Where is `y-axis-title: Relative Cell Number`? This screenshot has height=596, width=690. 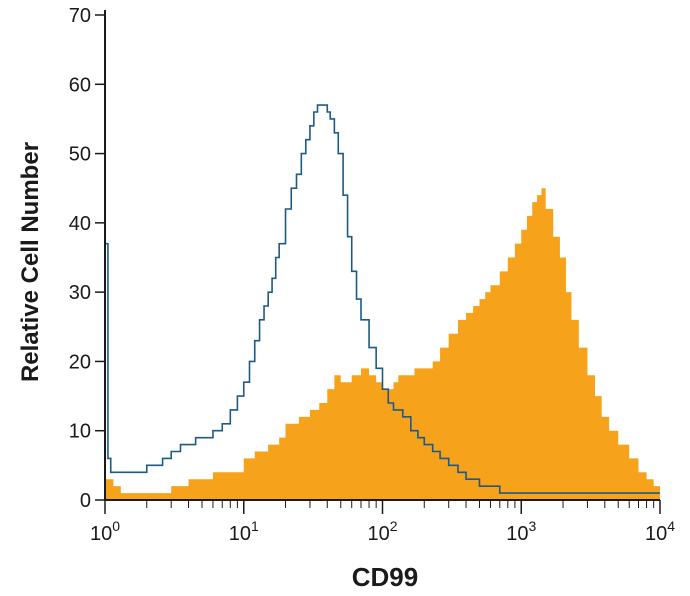 y-axis-title: Relative Cell Number is located at coordinates (30, 262).